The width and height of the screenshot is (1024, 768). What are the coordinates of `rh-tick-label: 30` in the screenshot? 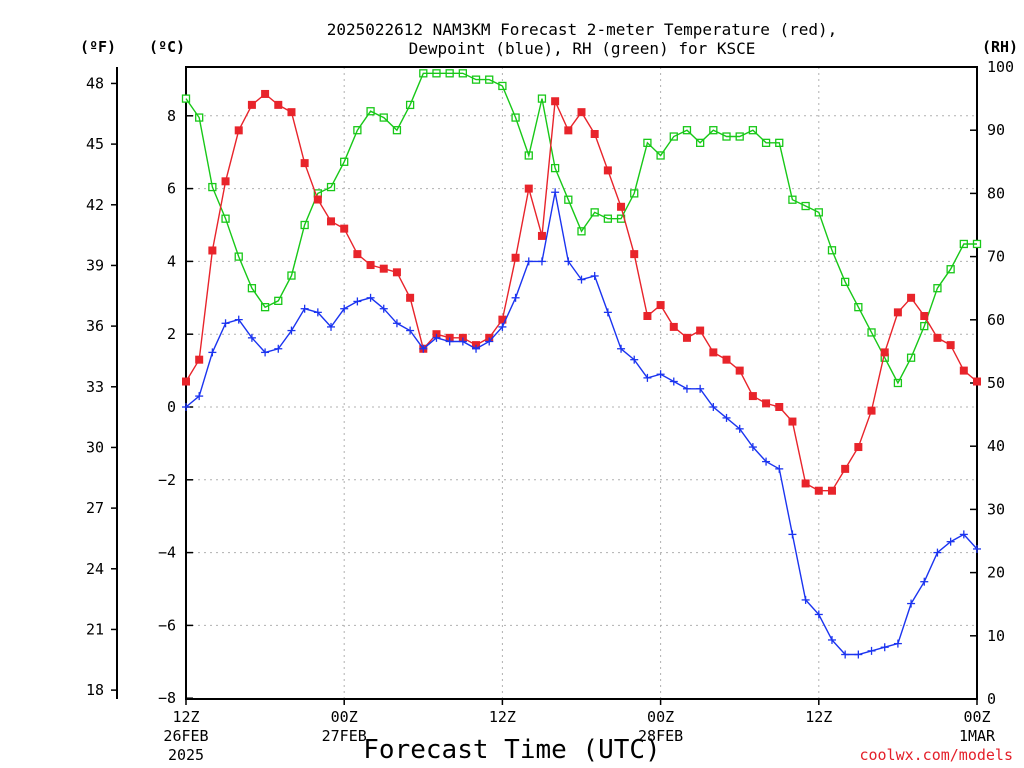 It's located at (996, 509).